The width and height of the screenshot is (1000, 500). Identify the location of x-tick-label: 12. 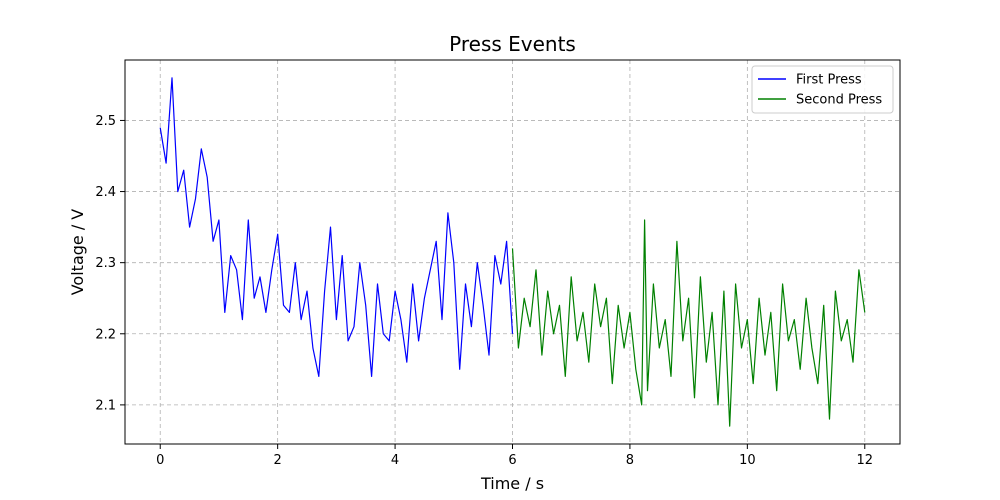
(864, 460).